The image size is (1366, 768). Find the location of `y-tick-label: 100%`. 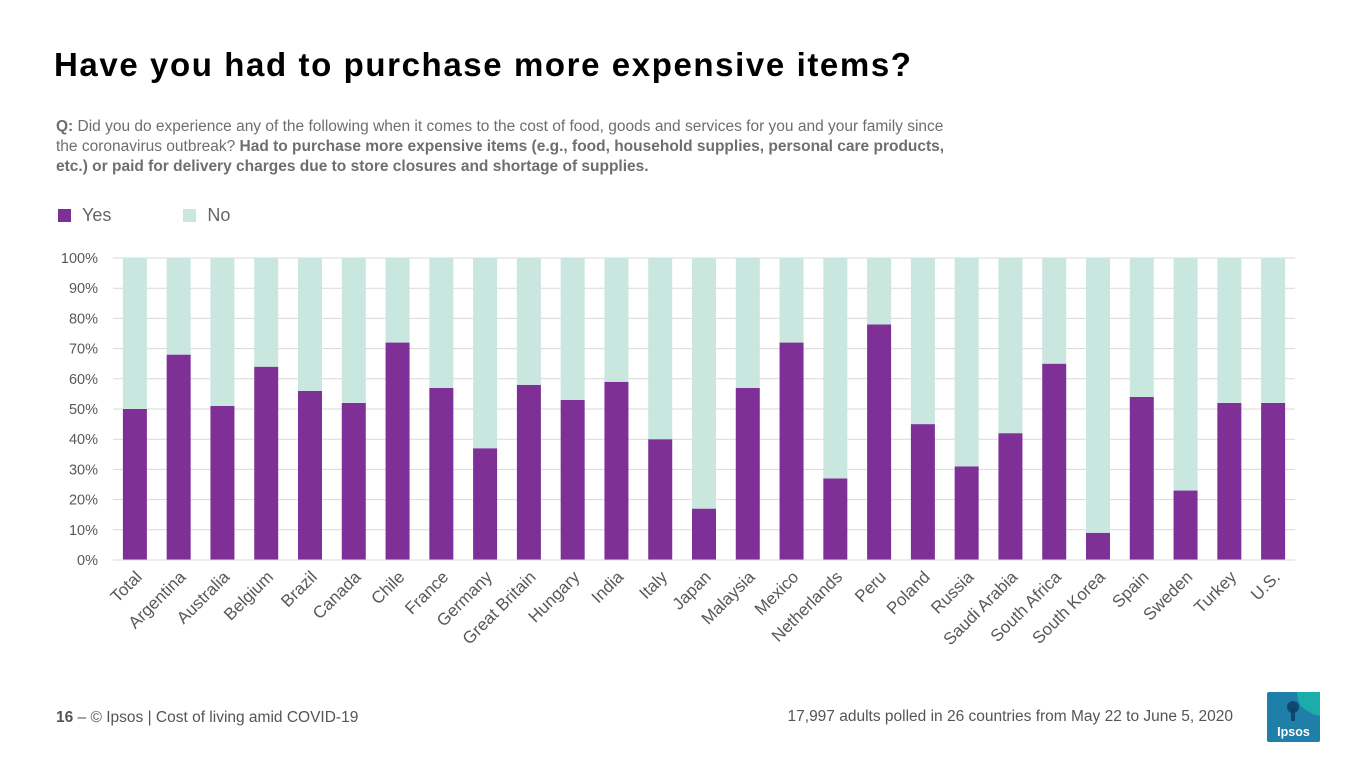

y-tick-label: 100% is located at coordinates (79, 259).